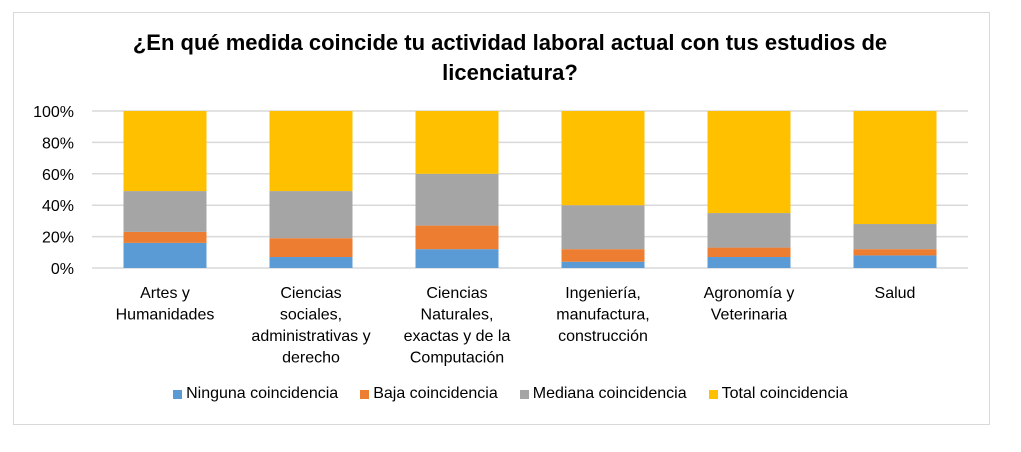 This screenshot has height=452, width=1021. I want to click on legend-item: Total coincidencia, so click(778, 394).